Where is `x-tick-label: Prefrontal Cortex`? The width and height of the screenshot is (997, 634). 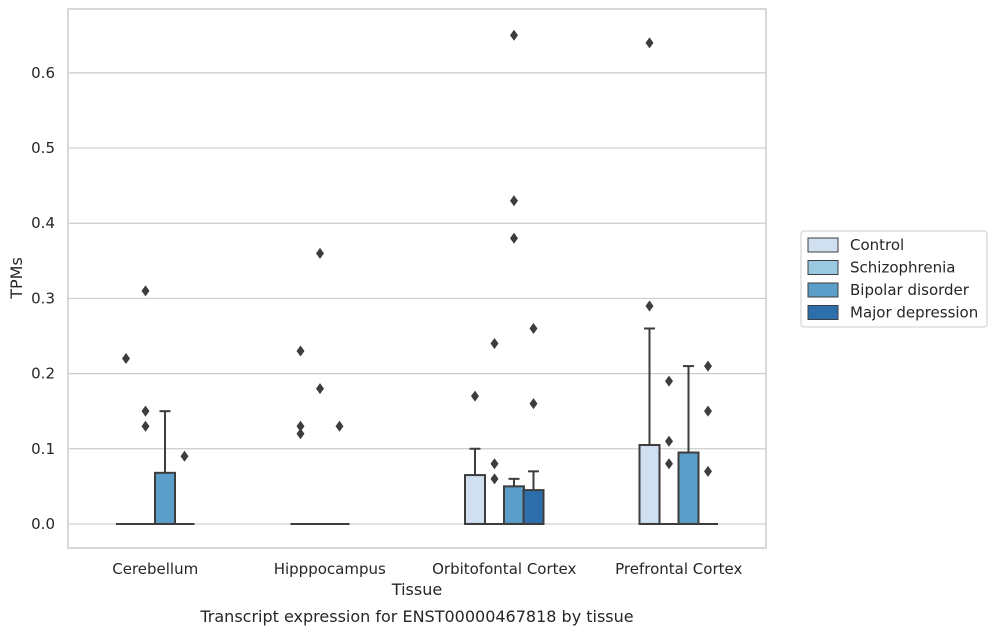 x-tick-label: Prefrontal Cortex is located at coordinates (678, 569).